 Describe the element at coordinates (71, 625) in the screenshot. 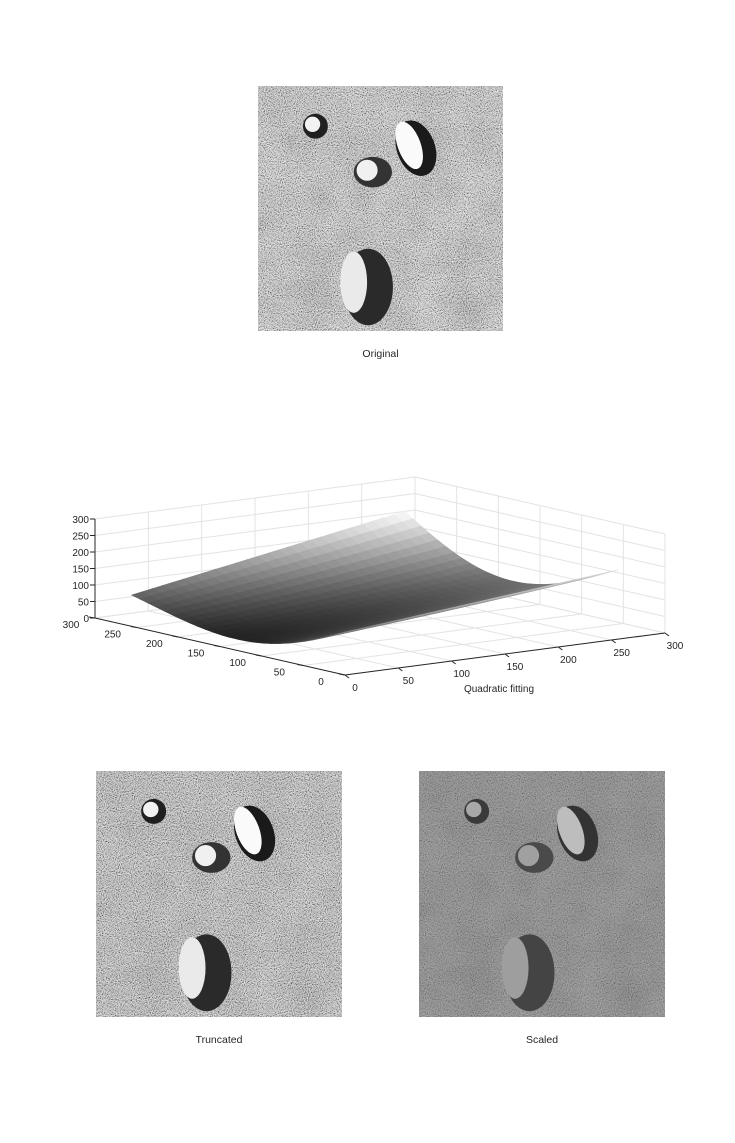

I see `y-tick-label: 300` at that location.